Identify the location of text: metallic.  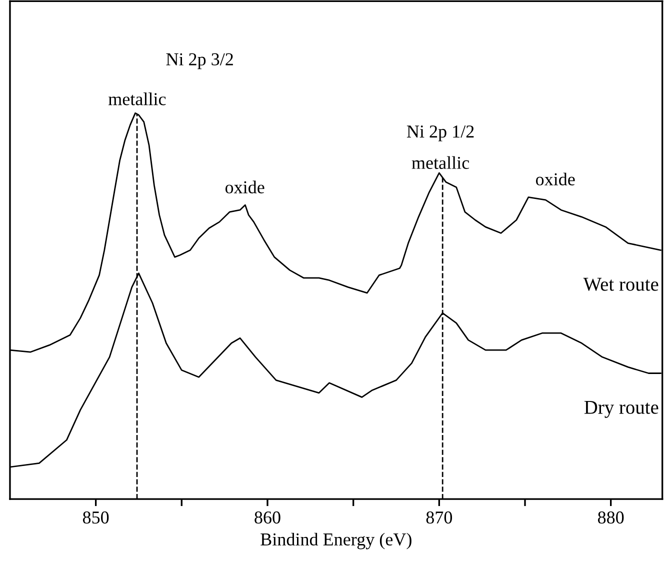
(137, 99).